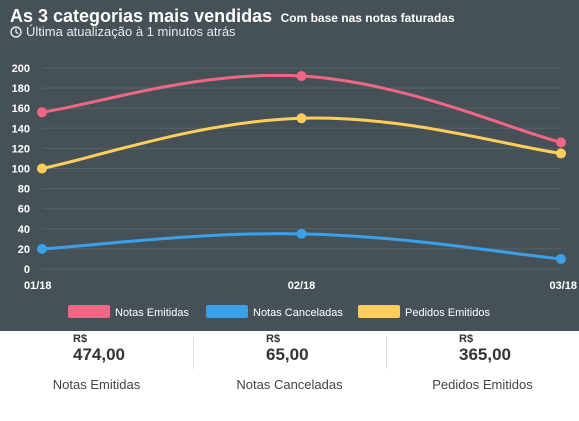  Describe the element at coordinates (99, 354) in the screenshot. I see `summary-amount: 474,00` at that location.